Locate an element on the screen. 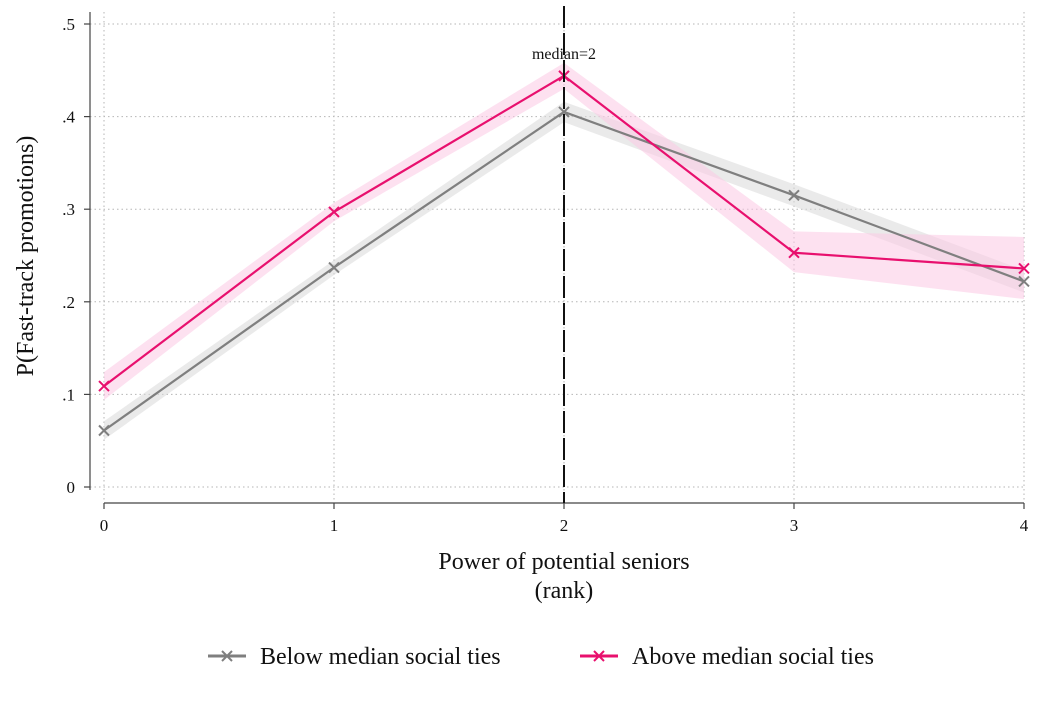 This screenshot has height=713, width=1052. annotations: median=2 is located at coordinates (564, 254).